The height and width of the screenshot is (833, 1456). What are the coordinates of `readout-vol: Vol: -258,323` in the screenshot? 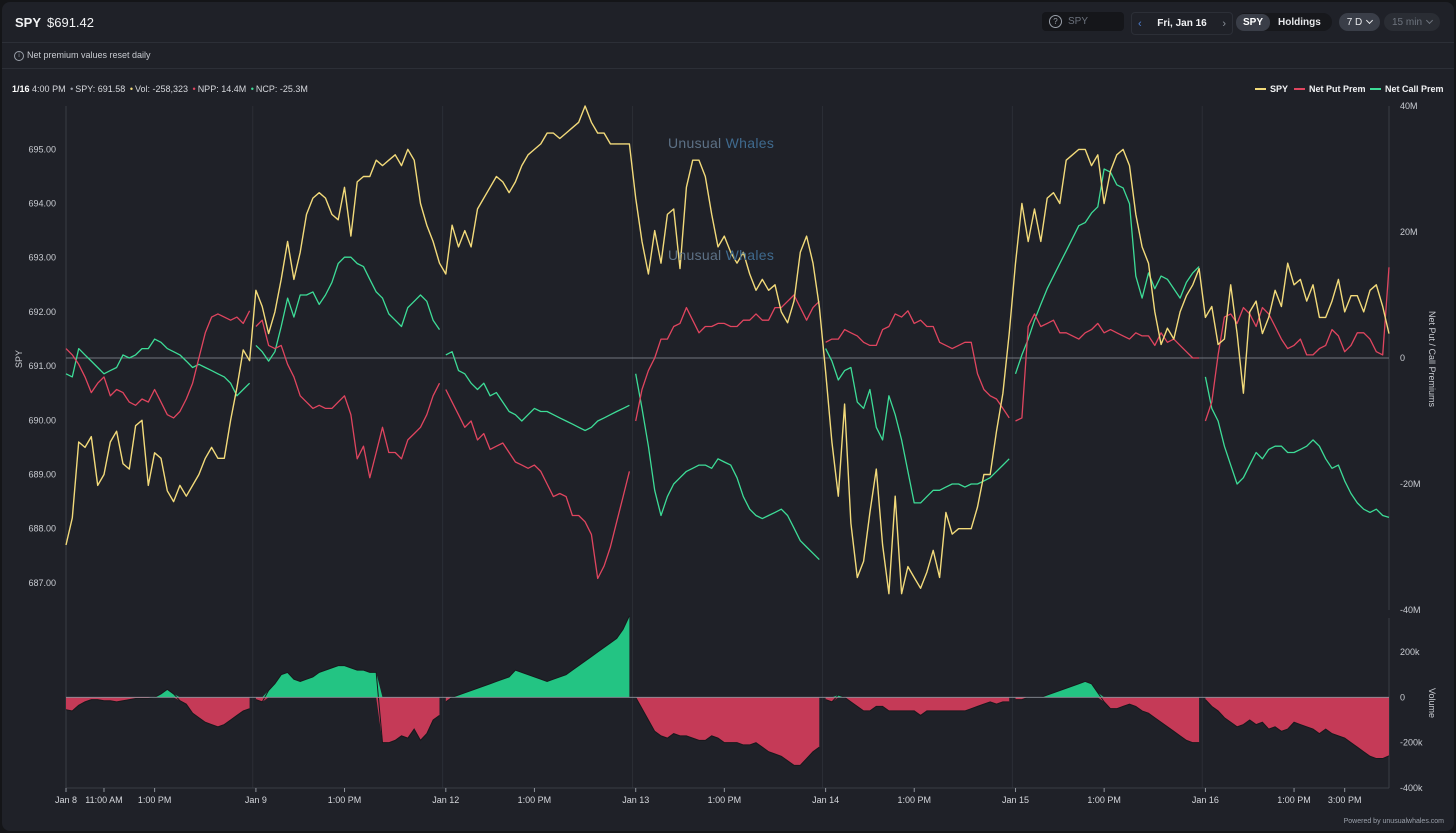 It's located at (161, 89).